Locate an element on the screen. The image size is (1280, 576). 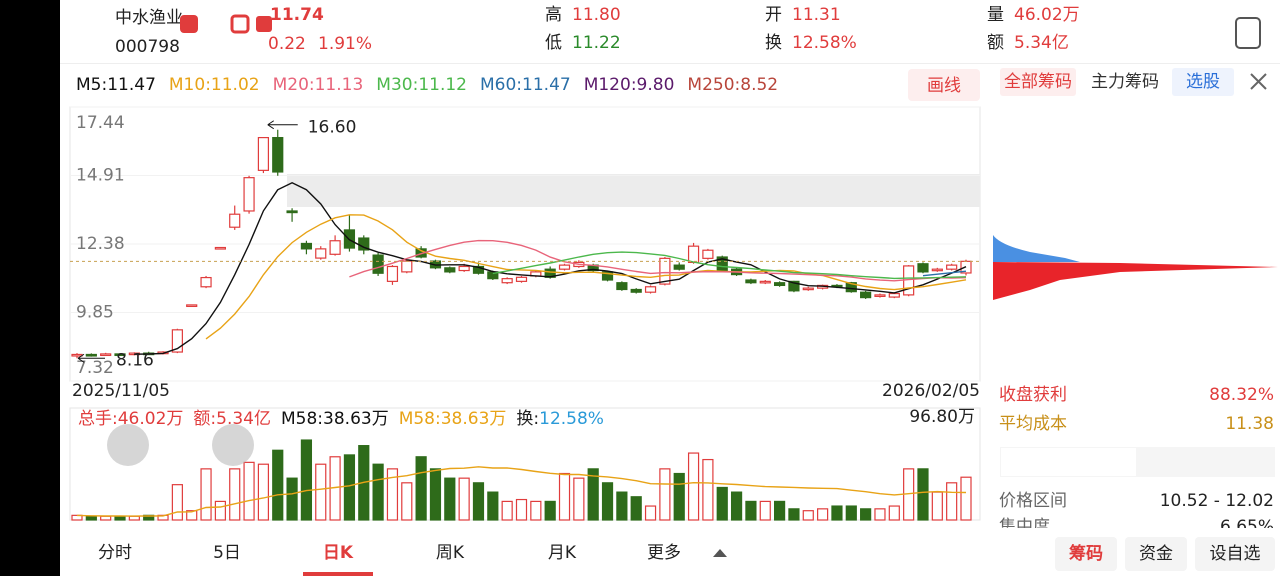
chip-label: 收盘获利 is located at coordinates (1033, 395).